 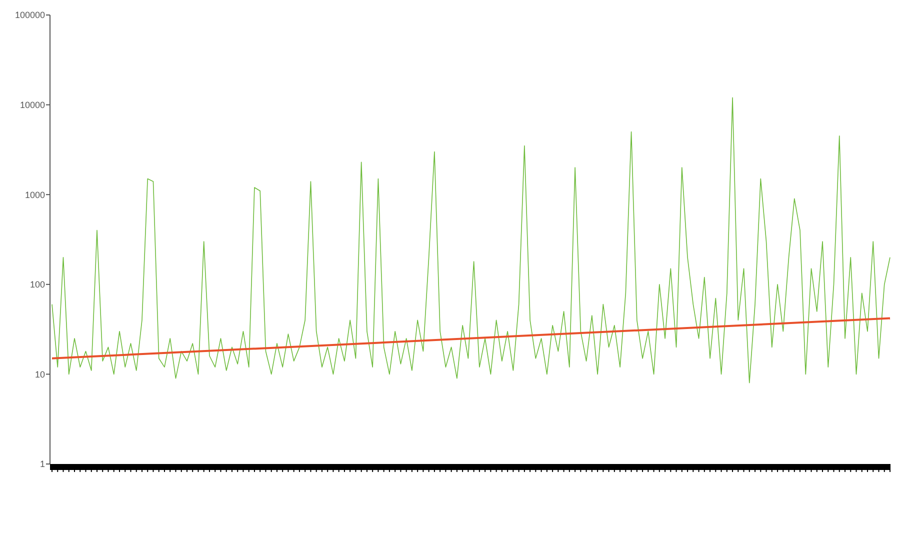 What do you see at coordinates (32, 105) in the screenshot?
I see `y-tick-label: 10000` at bounding box center [32, 105].